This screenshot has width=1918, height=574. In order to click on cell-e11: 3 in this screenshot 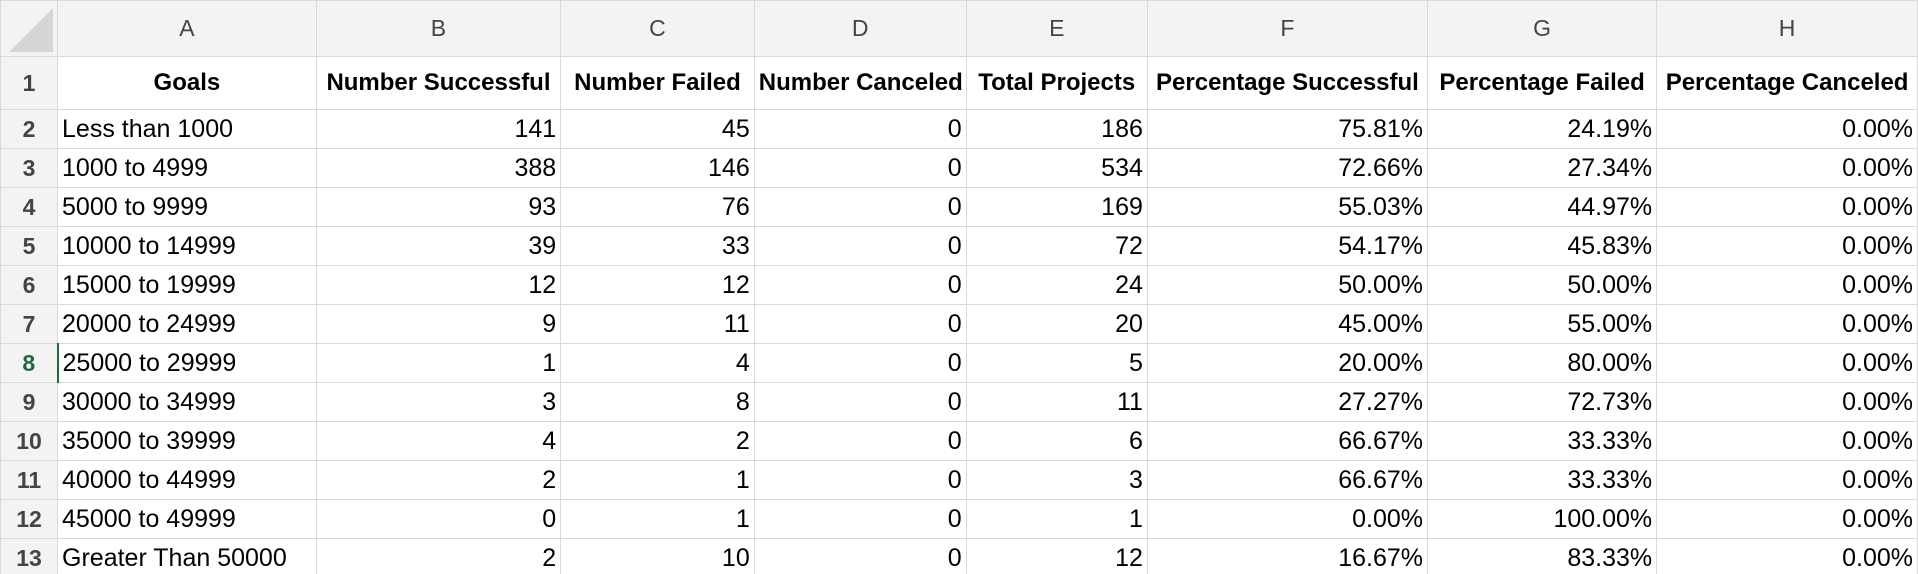, I will do `click(1056, 480)`.